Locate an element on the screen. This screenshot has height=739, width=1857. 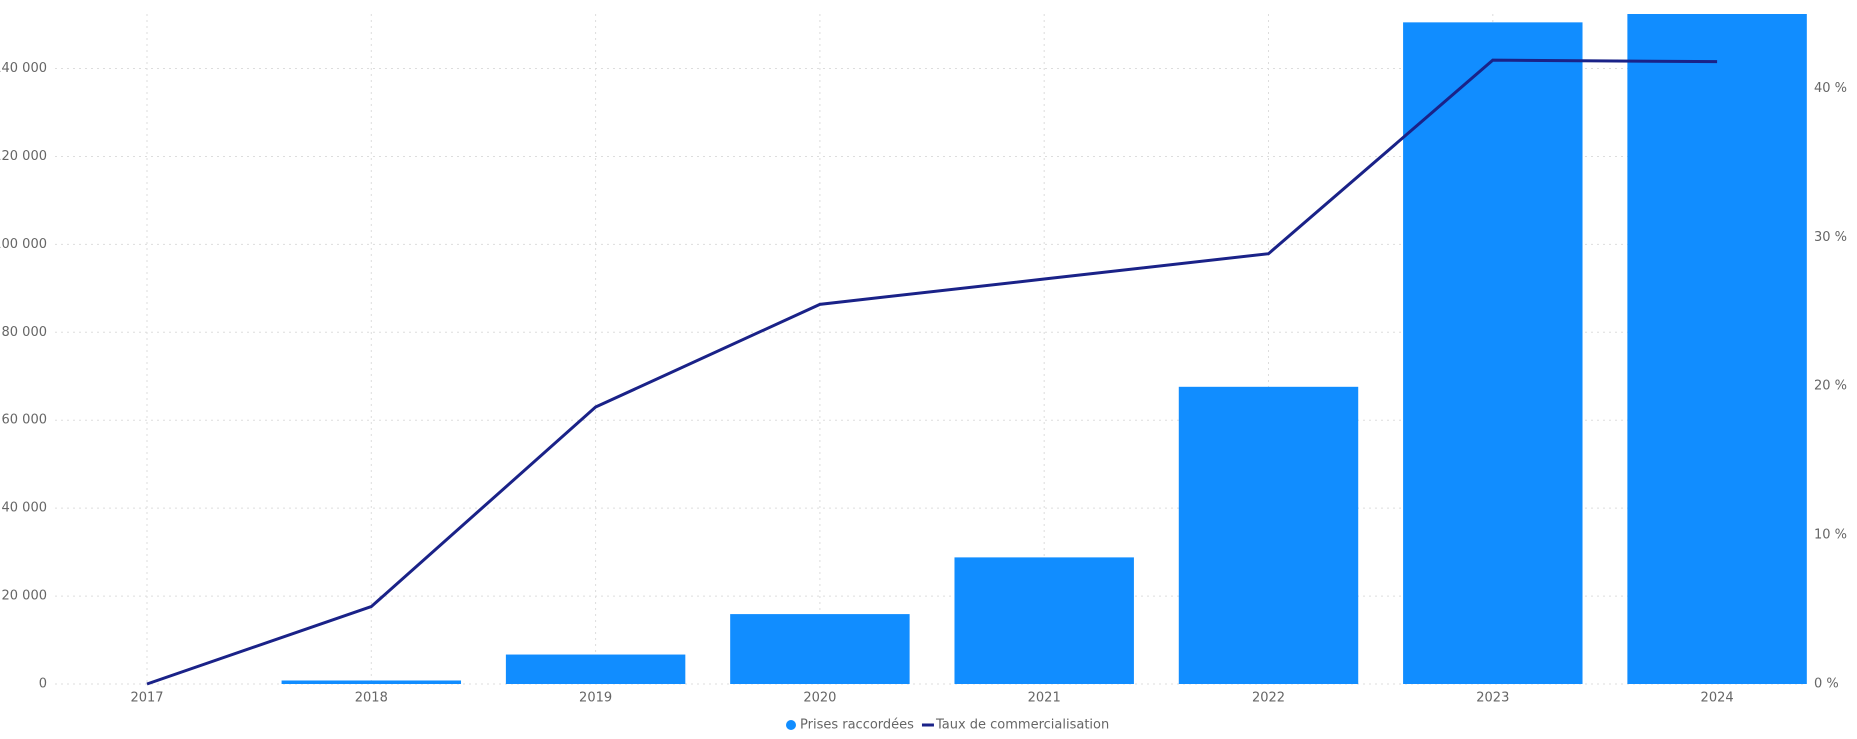
x-tick-label: 2020 is located at coordinates (819, 698).